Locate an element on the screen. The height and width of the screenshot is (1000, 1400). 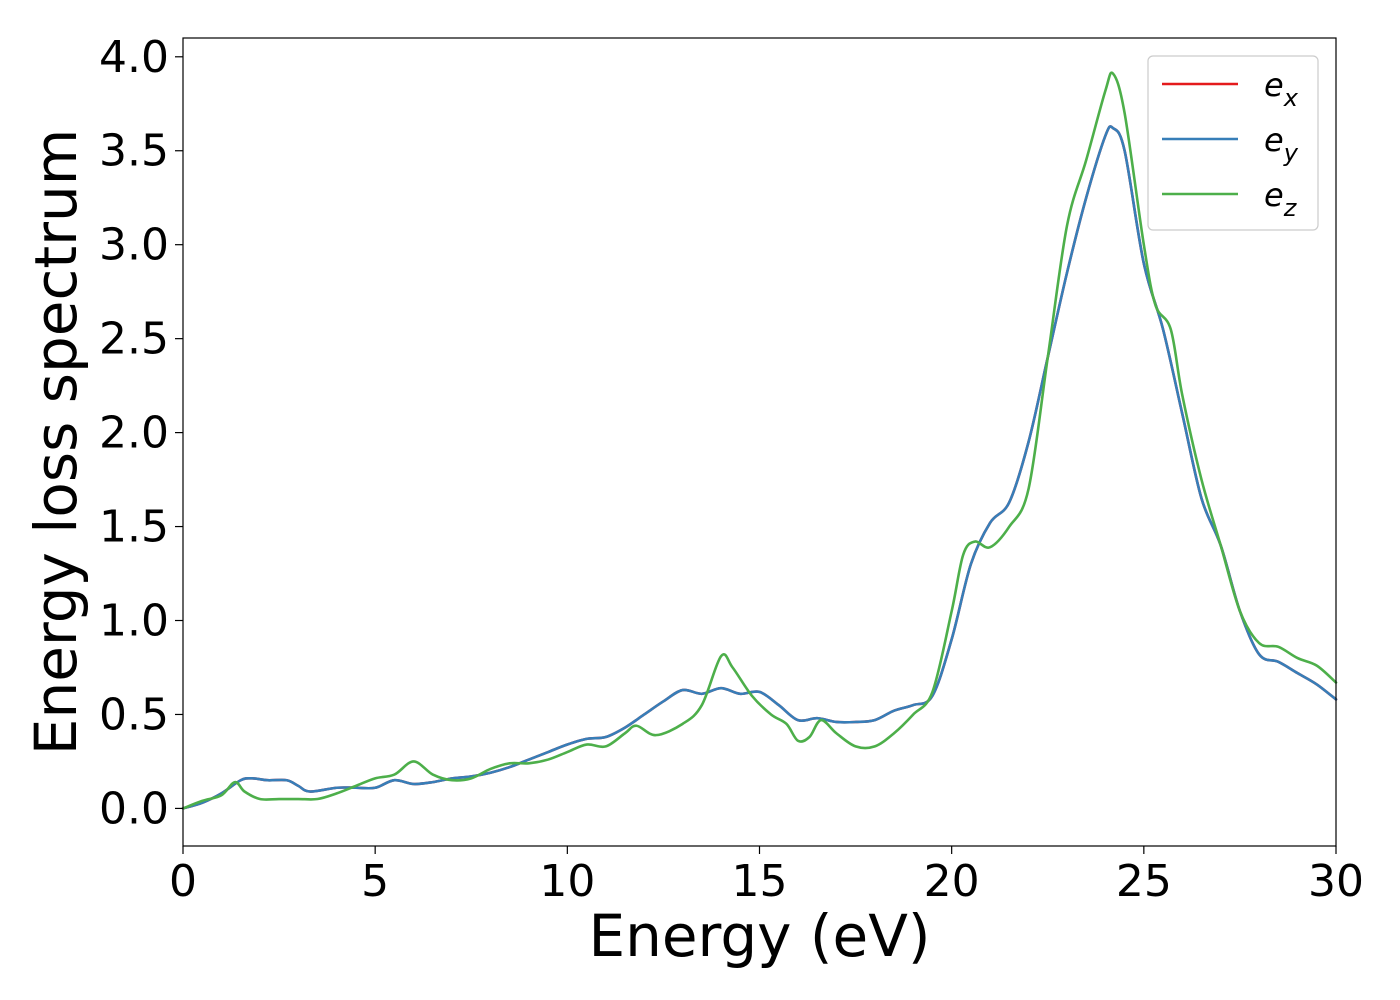
y-tick-label: 0.5 is located at coordinates (134, 714).